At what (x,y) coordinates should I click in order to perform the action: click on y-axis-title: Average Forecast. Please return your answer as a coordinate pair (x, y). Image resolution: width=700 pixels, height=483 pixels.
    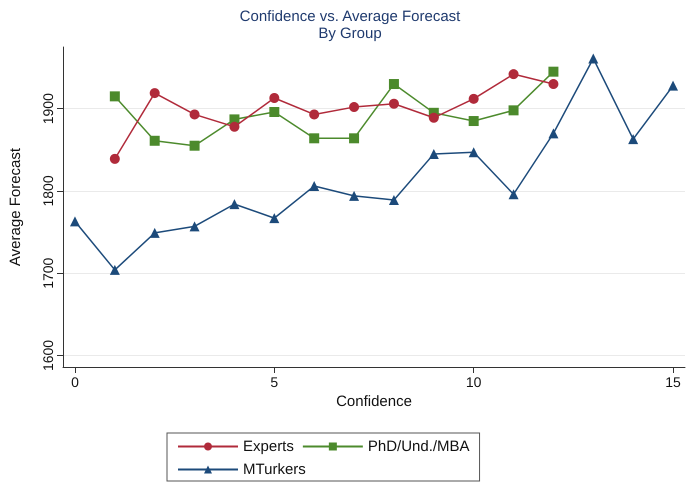
    Looking at the image, I should click on (15, 206).